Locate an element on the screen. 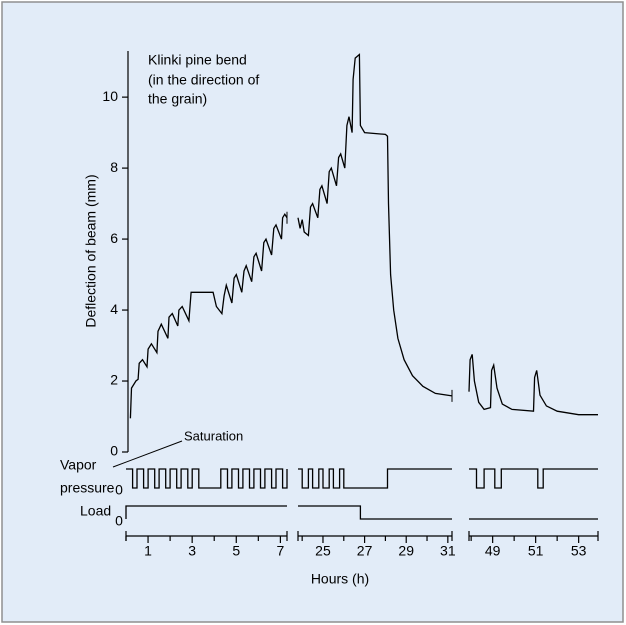  x-tick-label: 25 is located at coordinates (323, 551).